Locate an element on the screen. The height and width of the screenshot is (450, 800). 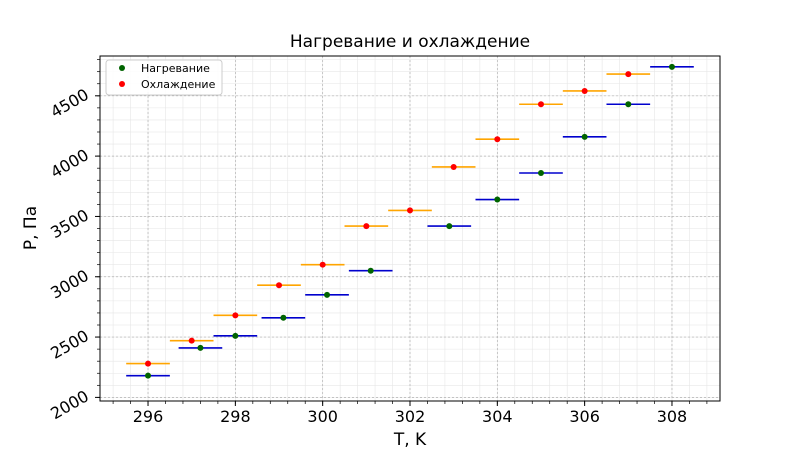
y-tick-label: 3000 is located at coordinates (69, 284).